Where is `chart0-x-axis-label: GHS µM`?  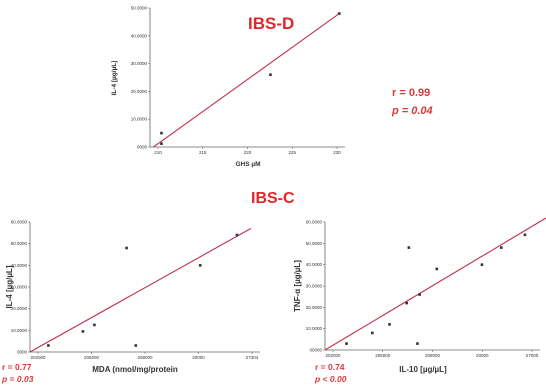
chart0-x-axis-label: GHS µM is located at coordinates (247, 164).